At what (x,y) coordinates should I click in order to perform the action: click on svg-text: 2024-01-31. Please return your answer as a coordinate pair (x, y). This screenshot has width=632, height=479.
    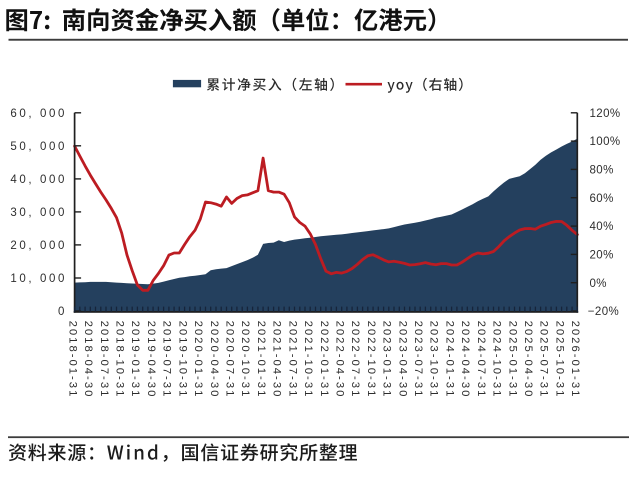
    Looking at the image, I should click on (449, 360).